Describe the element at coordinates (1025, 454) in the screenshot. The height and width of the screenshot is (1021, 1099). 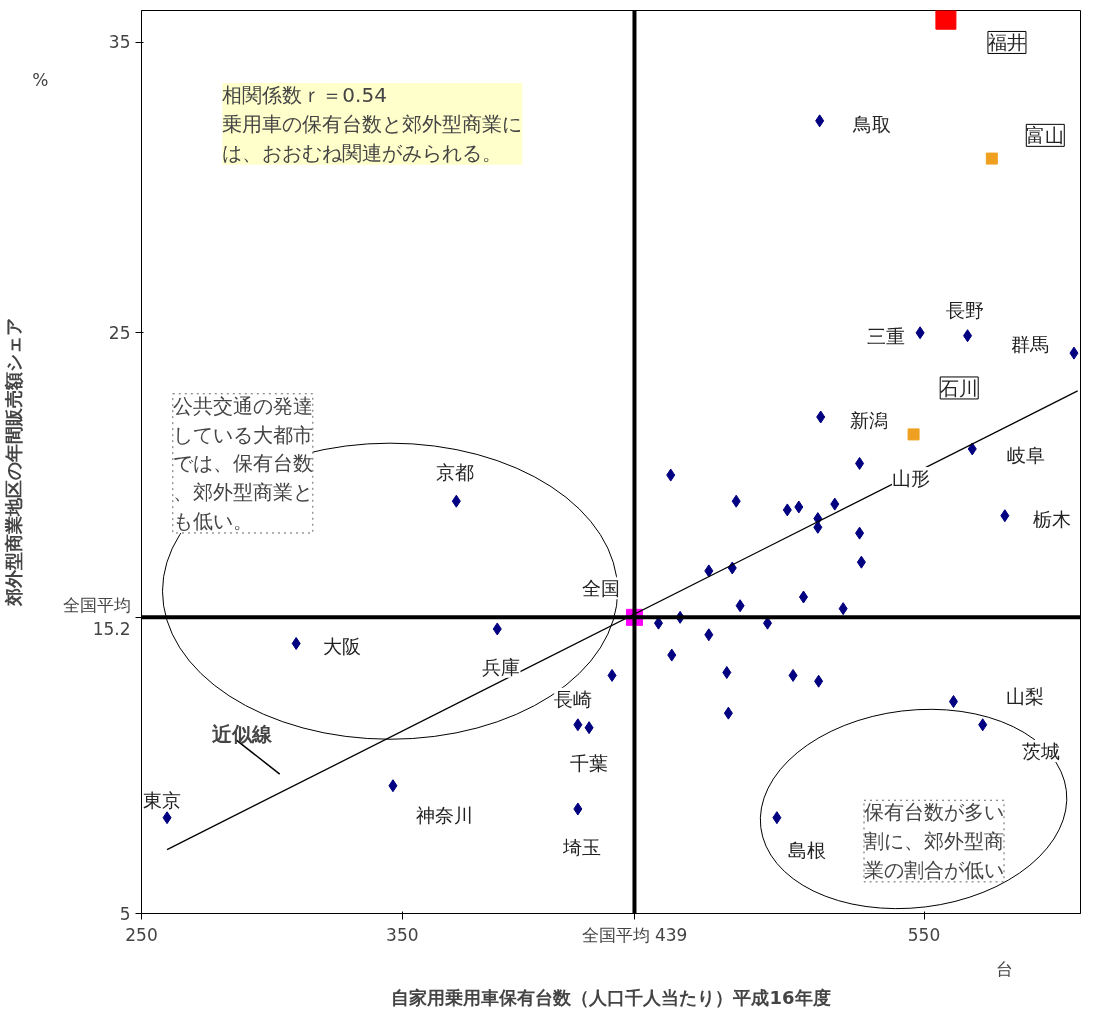
I see `annotation: 岐阜` at that location.